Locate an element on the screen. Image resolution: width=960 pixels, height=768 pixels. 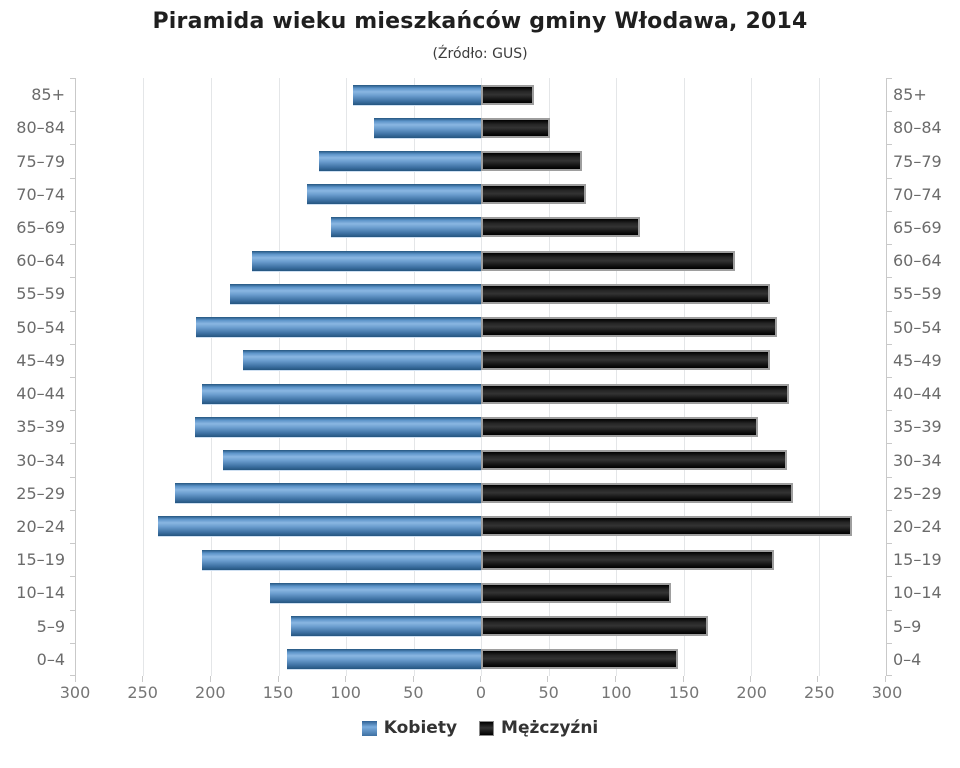
legend-item-mezczyzni: Mężczyźni is located at coordinates (538, 728).